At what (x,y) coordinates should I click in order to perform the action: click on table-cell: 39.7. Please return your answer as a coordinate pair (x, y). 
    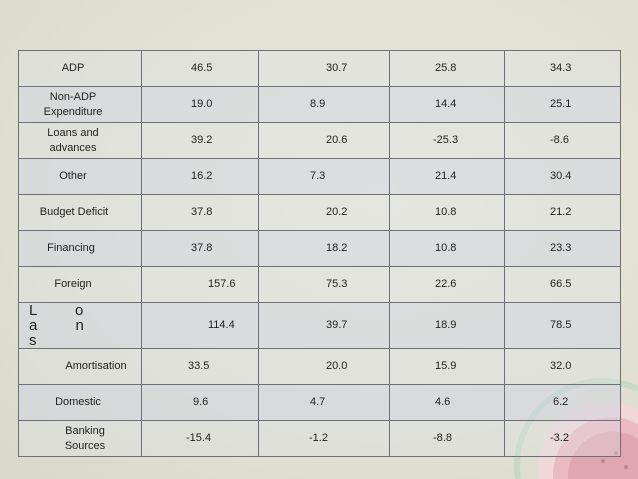
    Looking at the image, I should click on (324, 325).